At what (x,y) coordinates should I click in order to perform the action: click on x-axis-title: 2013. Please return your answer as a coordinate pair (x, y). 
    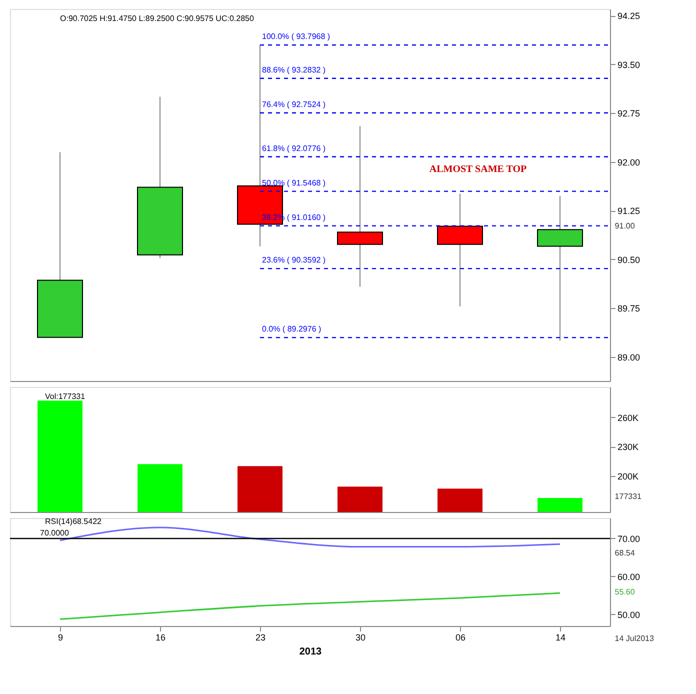
    Looking at the image, I should click on (310, 652).